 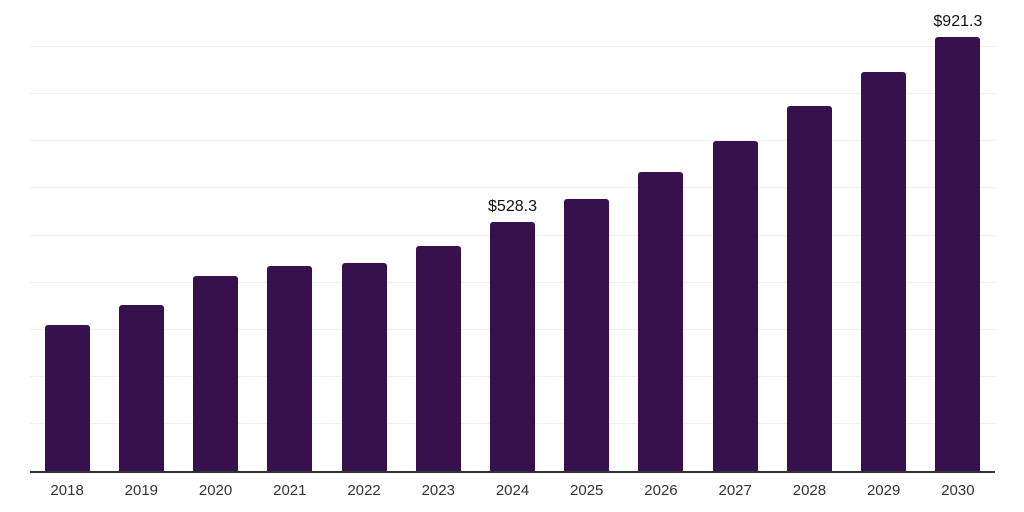 What do you see at coordinates (67, 398) in the screenshot?
I see `bar-2018` at bounding box center [67, 398].